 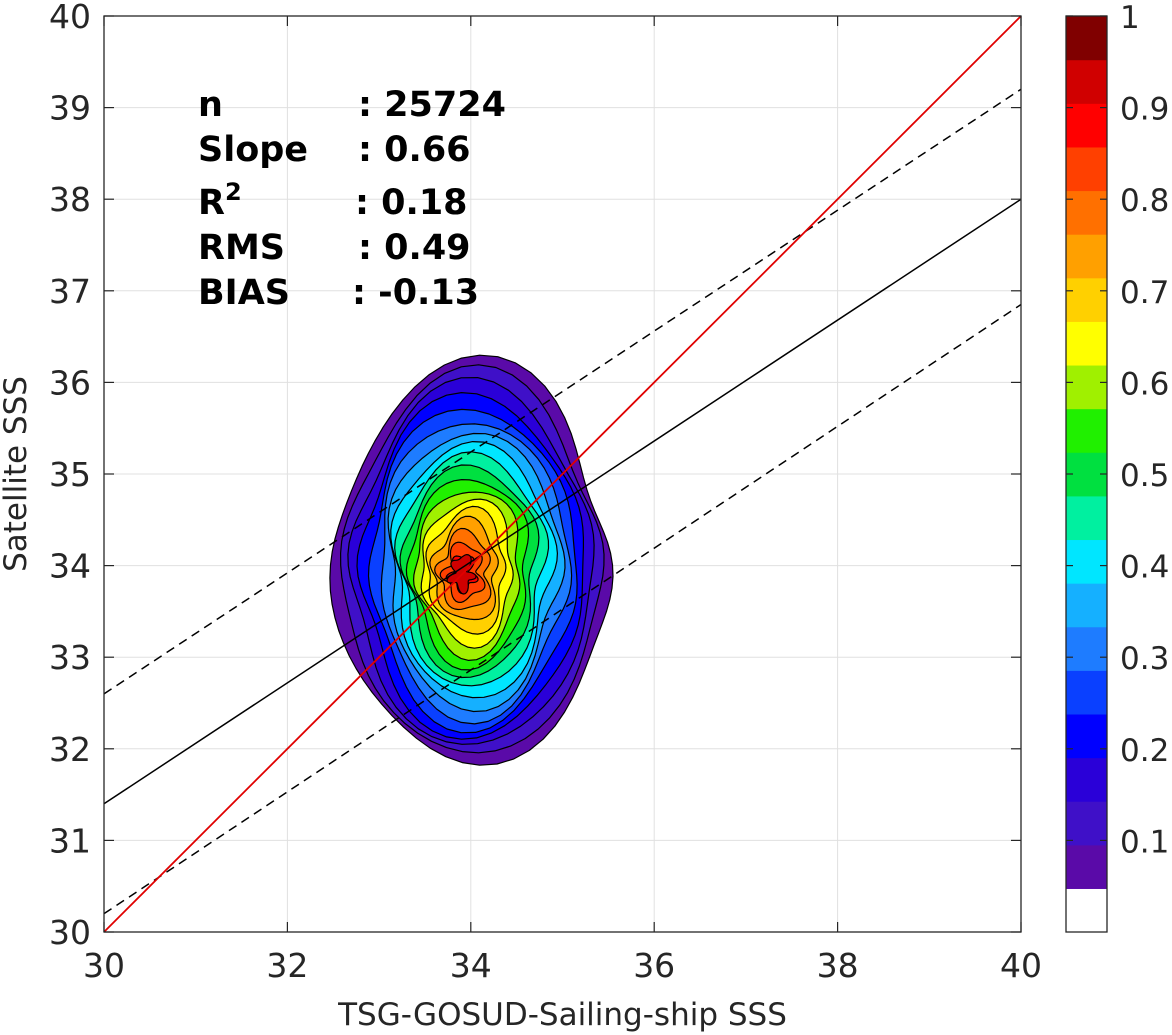 I want to click on y-tick-label: 35, so click(x=70, y=474).